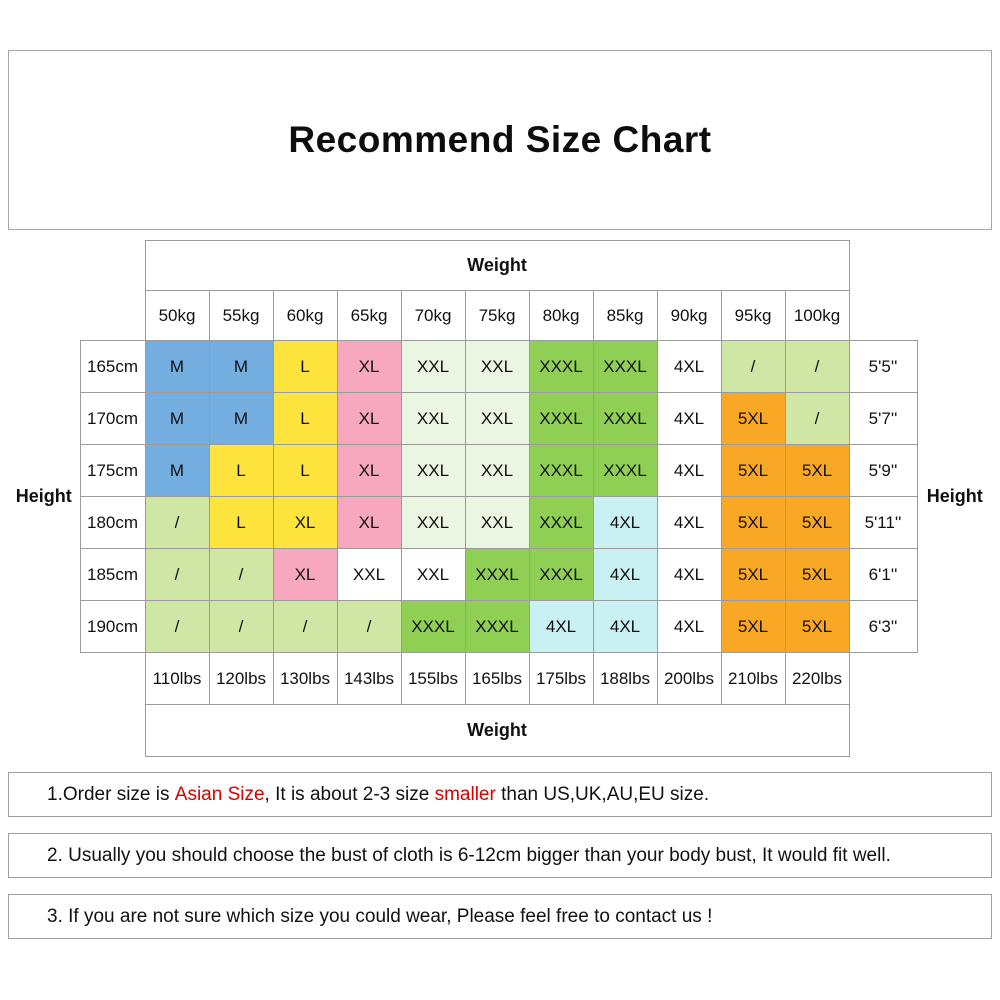 The height and width of the screenshot is (1000, 1000). Describe the element at coordinates (689, 315) in the screenshot. I see `weight-kg-header: 90kg` at that location.